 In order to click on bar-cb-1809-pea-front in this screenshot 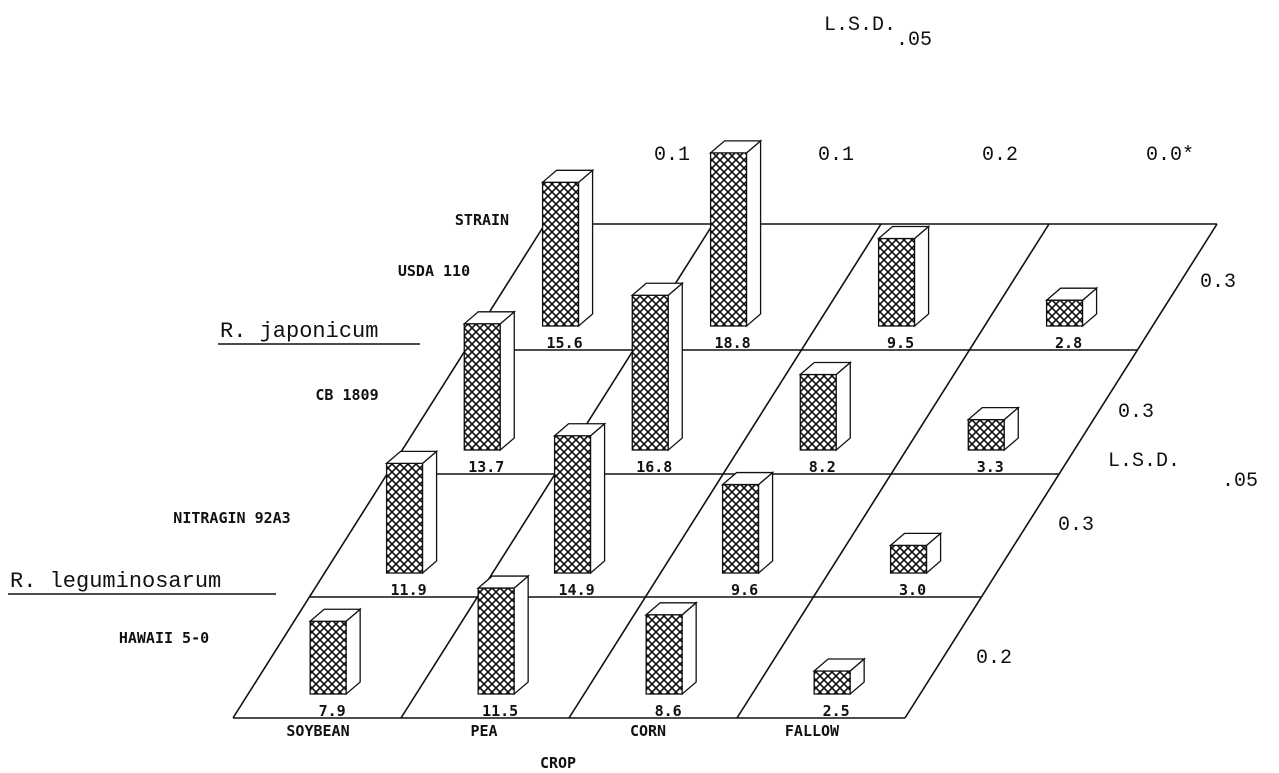, I will do `click(650, 372)`.